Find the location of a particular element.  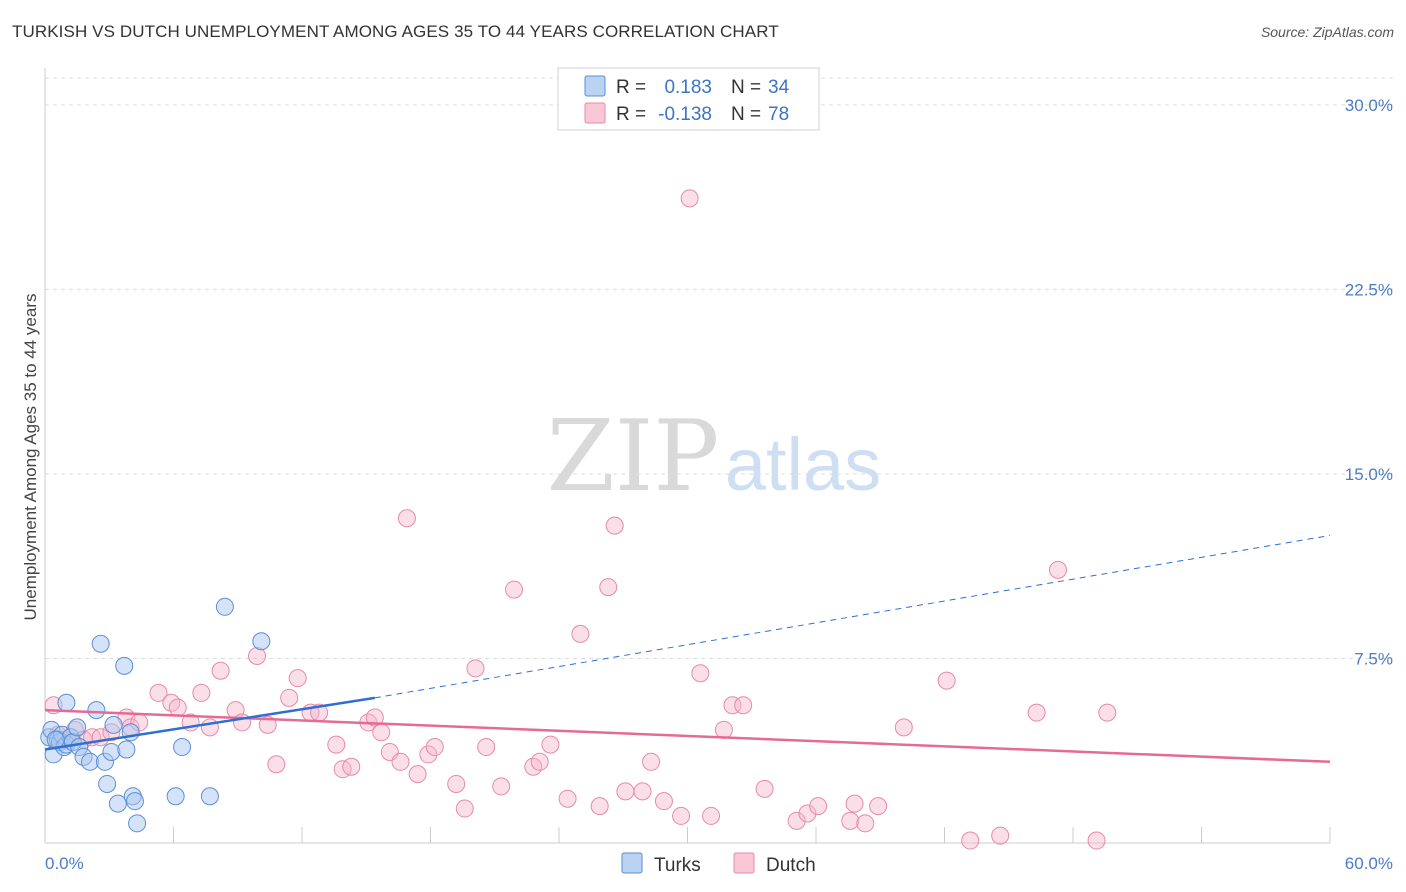

legend-r-label-turks: R = is located at coordinates (631, 87).